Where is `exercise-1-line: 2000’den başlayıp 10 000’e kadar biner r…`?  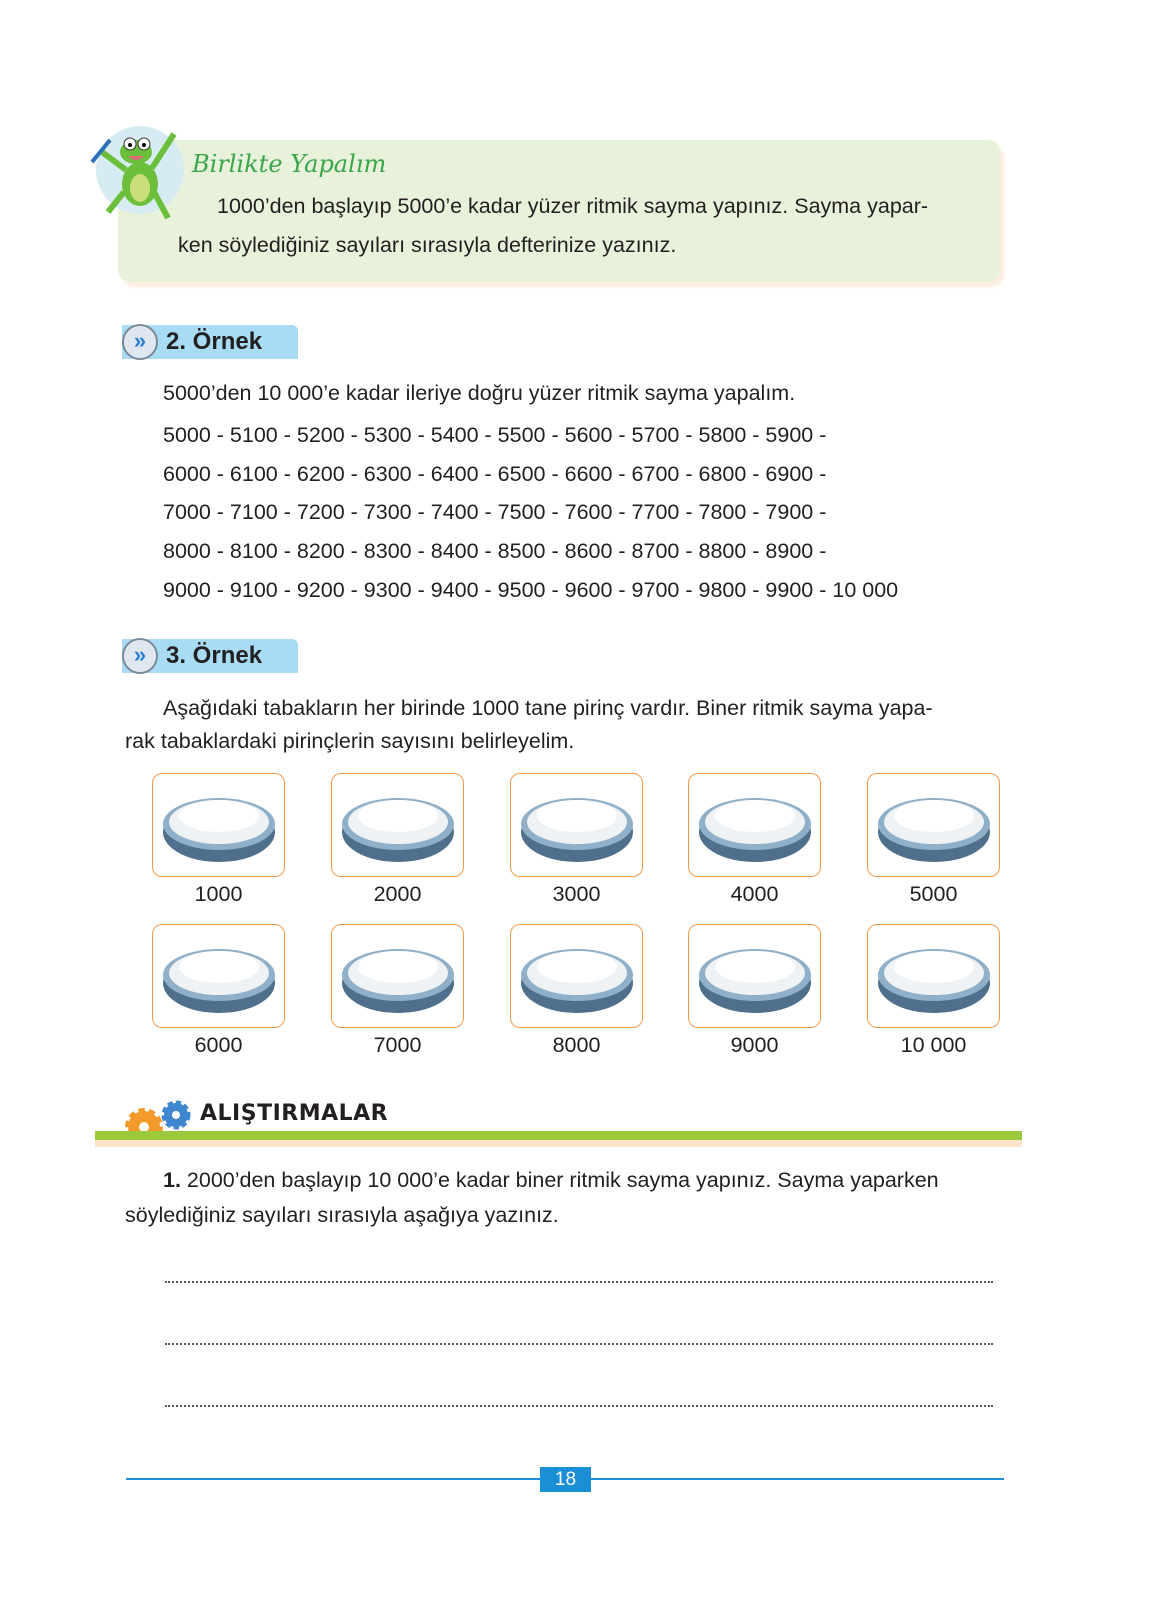 exercise-1-line: 2000’den başlayıp 10 000’e kadar biner r… is located at coordinates (559, 1180).